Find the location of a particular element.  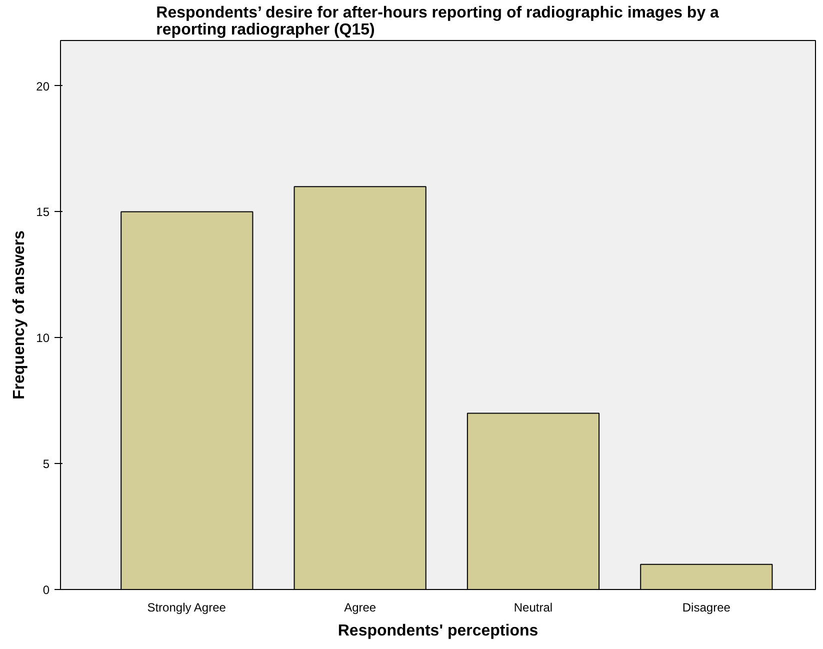

x-tick-label: Strongly Agree is located at coordinates (186, 607).